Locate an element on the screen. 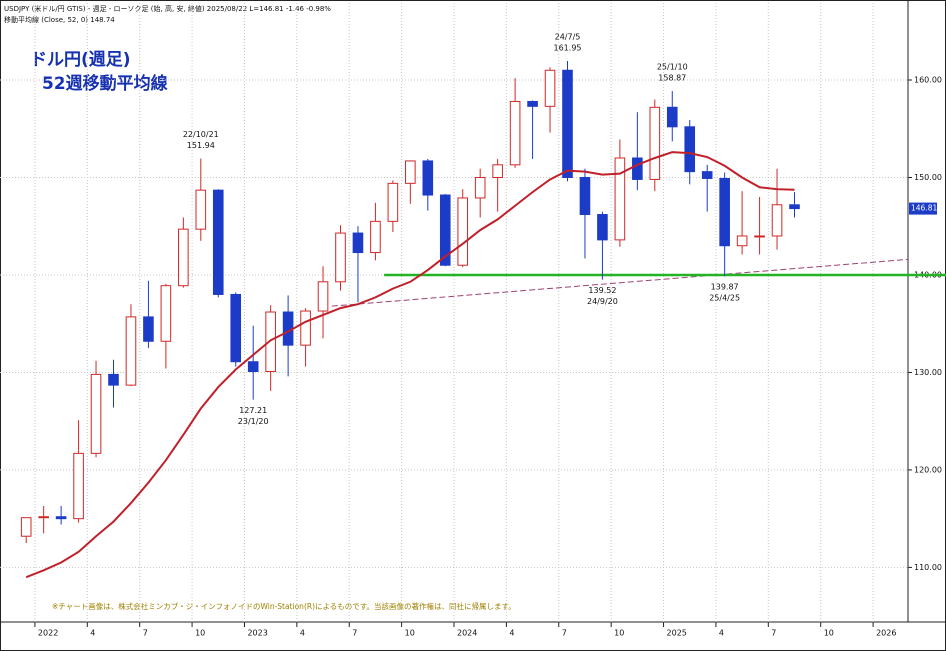 This screenshot has width=946, height=651. x-tick-label: 2022 is located at coordinates (48, 633).